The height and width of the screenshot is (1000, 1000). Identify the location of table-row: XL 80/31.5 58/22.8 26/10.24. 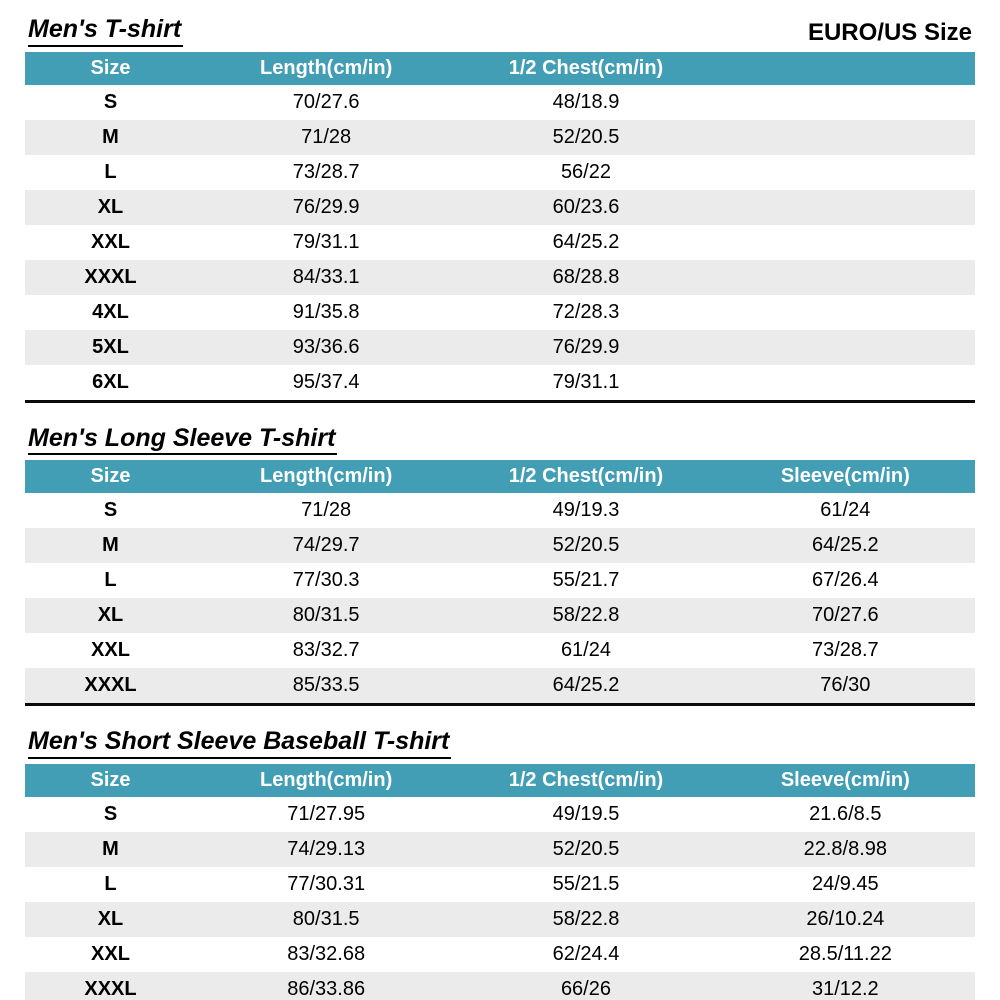
(500, 919).